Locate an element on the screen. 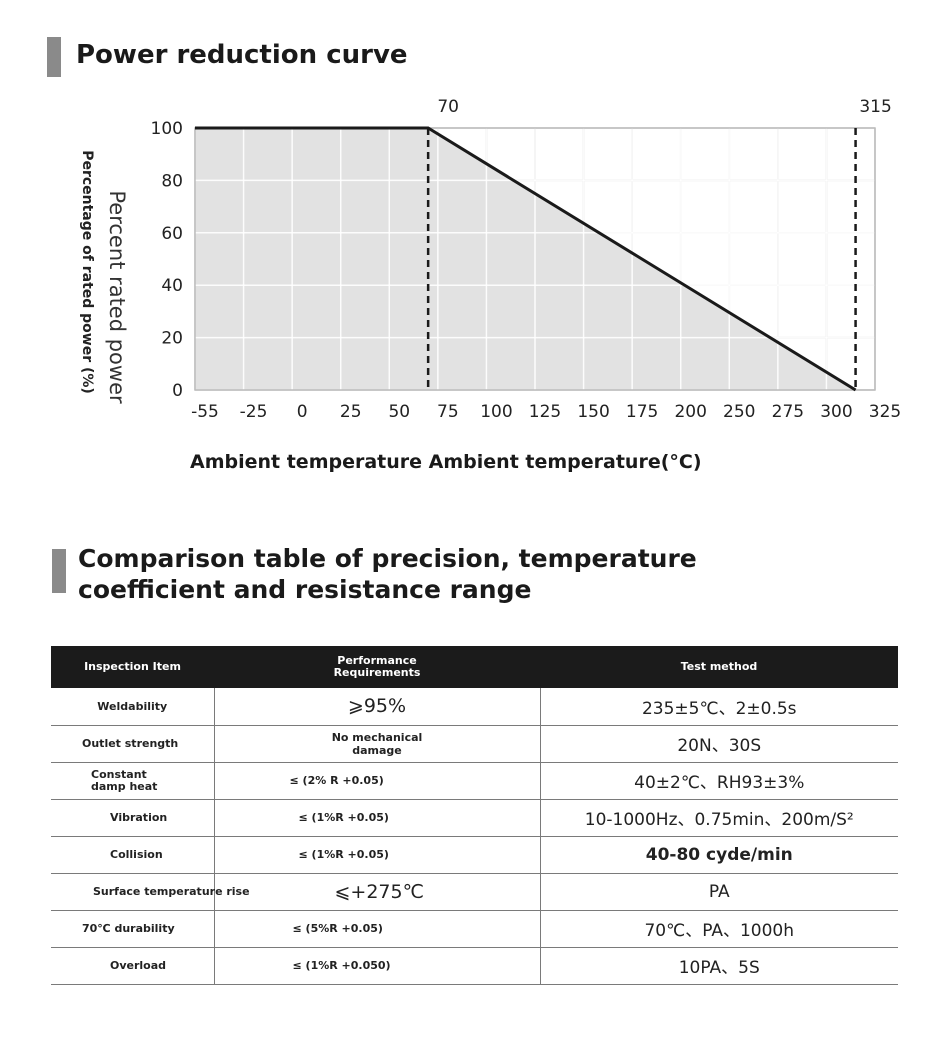  x-tick-label: 50 is located at coordinates (399, 412).